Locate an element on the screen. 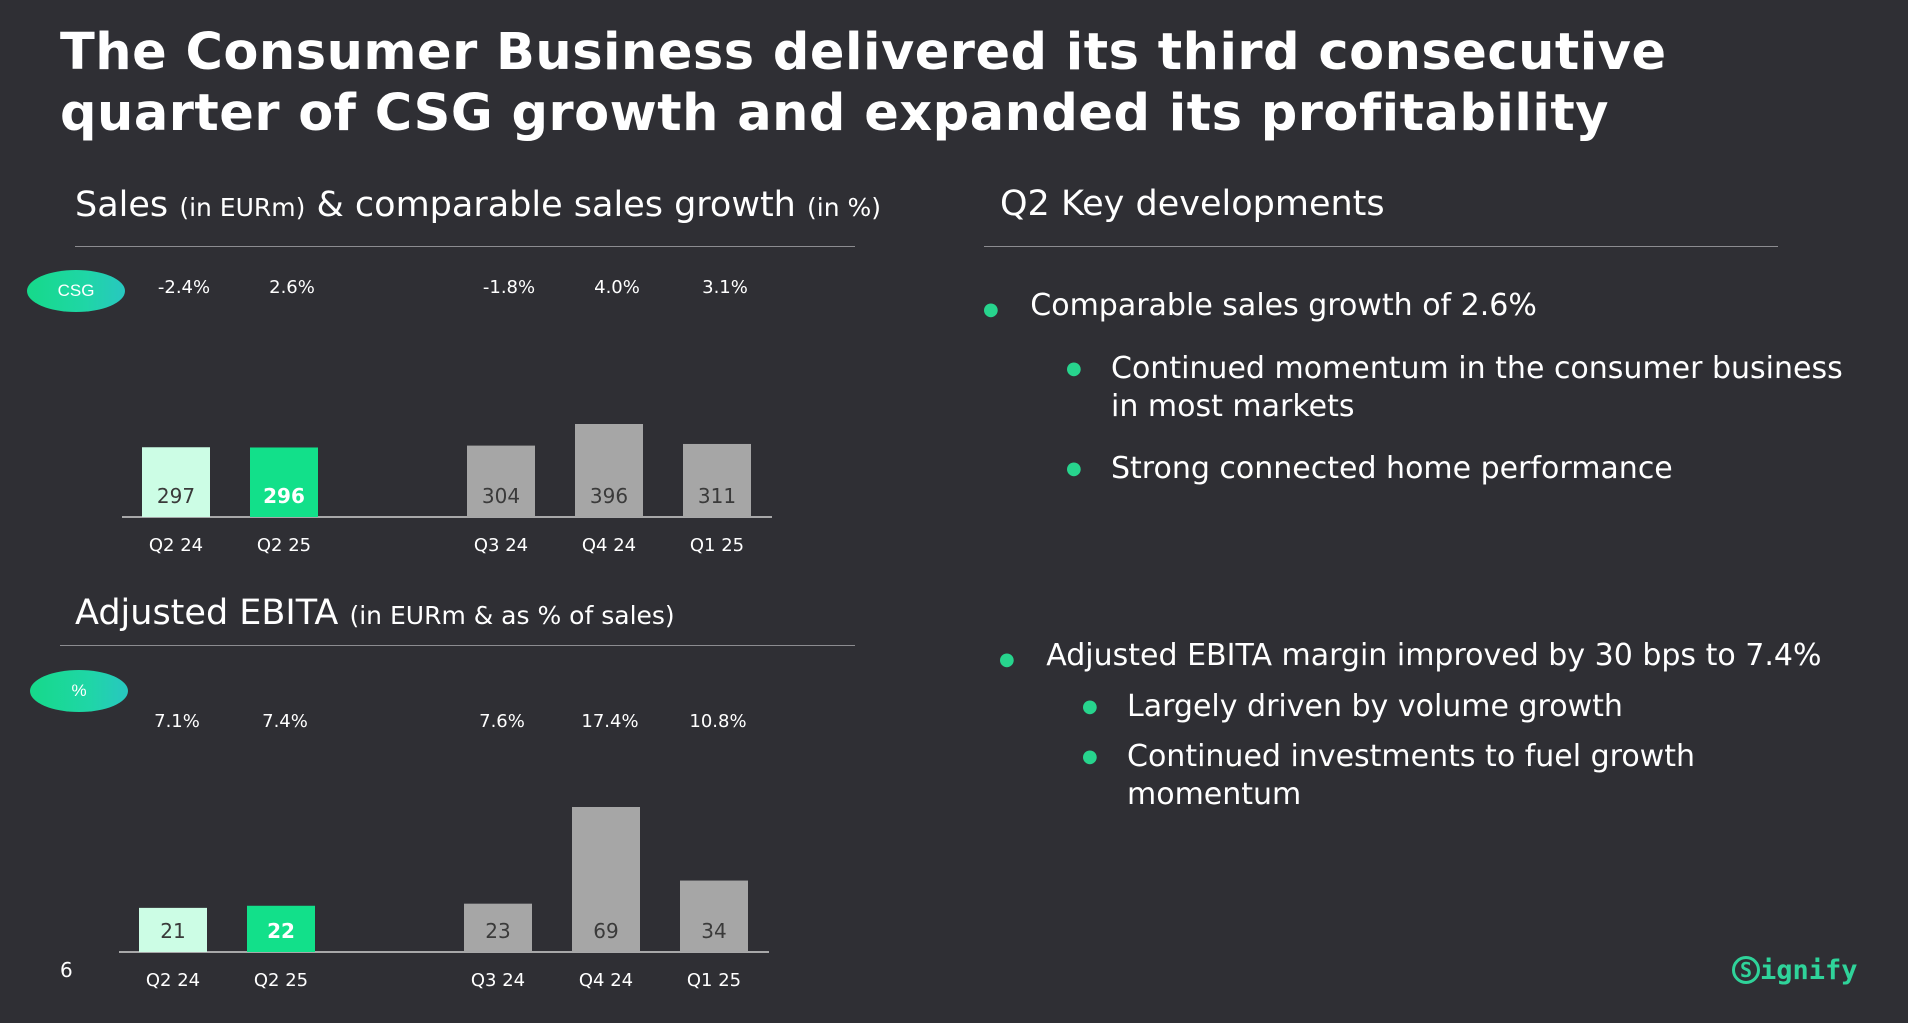 The width and height of the screenshot is (1908, 1023). bar-value-label: 34 is located at coordinates (713, 931).